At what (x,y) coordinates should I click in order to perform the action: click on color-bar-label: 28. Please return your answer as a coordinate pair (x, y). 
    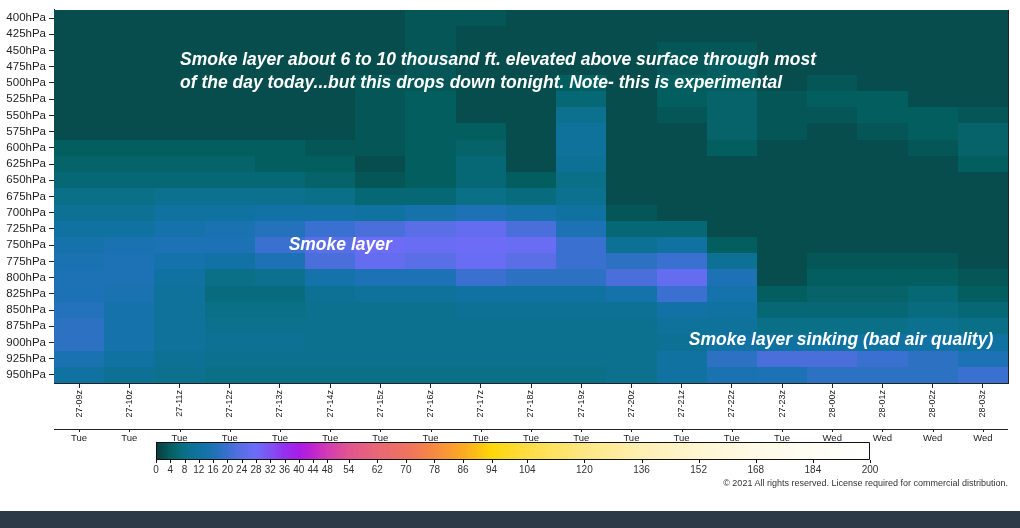
    Looking at the image, I should click on (256, 469).